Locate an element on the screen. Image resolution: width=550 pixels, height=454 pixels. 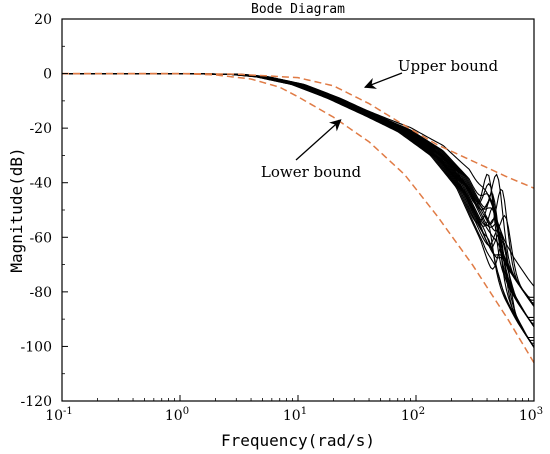
y-tick-label: -80 is located at coordinates (40, 293).